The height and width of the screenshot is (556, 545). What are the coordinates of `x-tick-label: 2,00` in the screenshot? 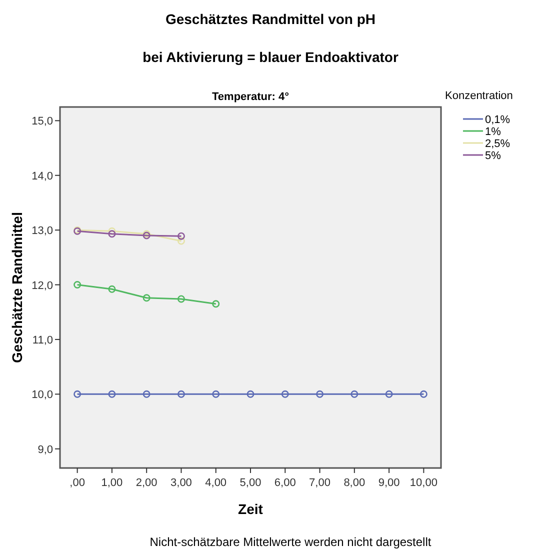 It's located at (147, 483).